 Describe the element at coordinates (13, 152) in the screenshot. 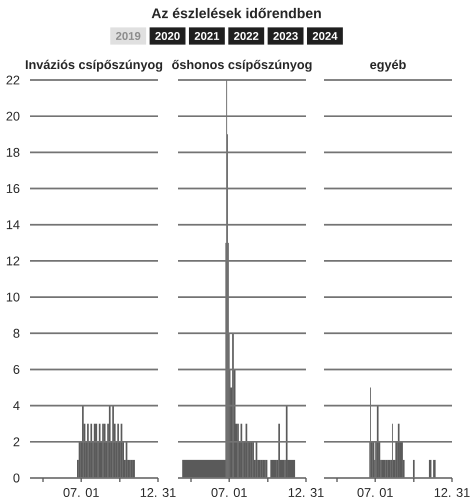

I see `y-tick-label: 18` at that location.